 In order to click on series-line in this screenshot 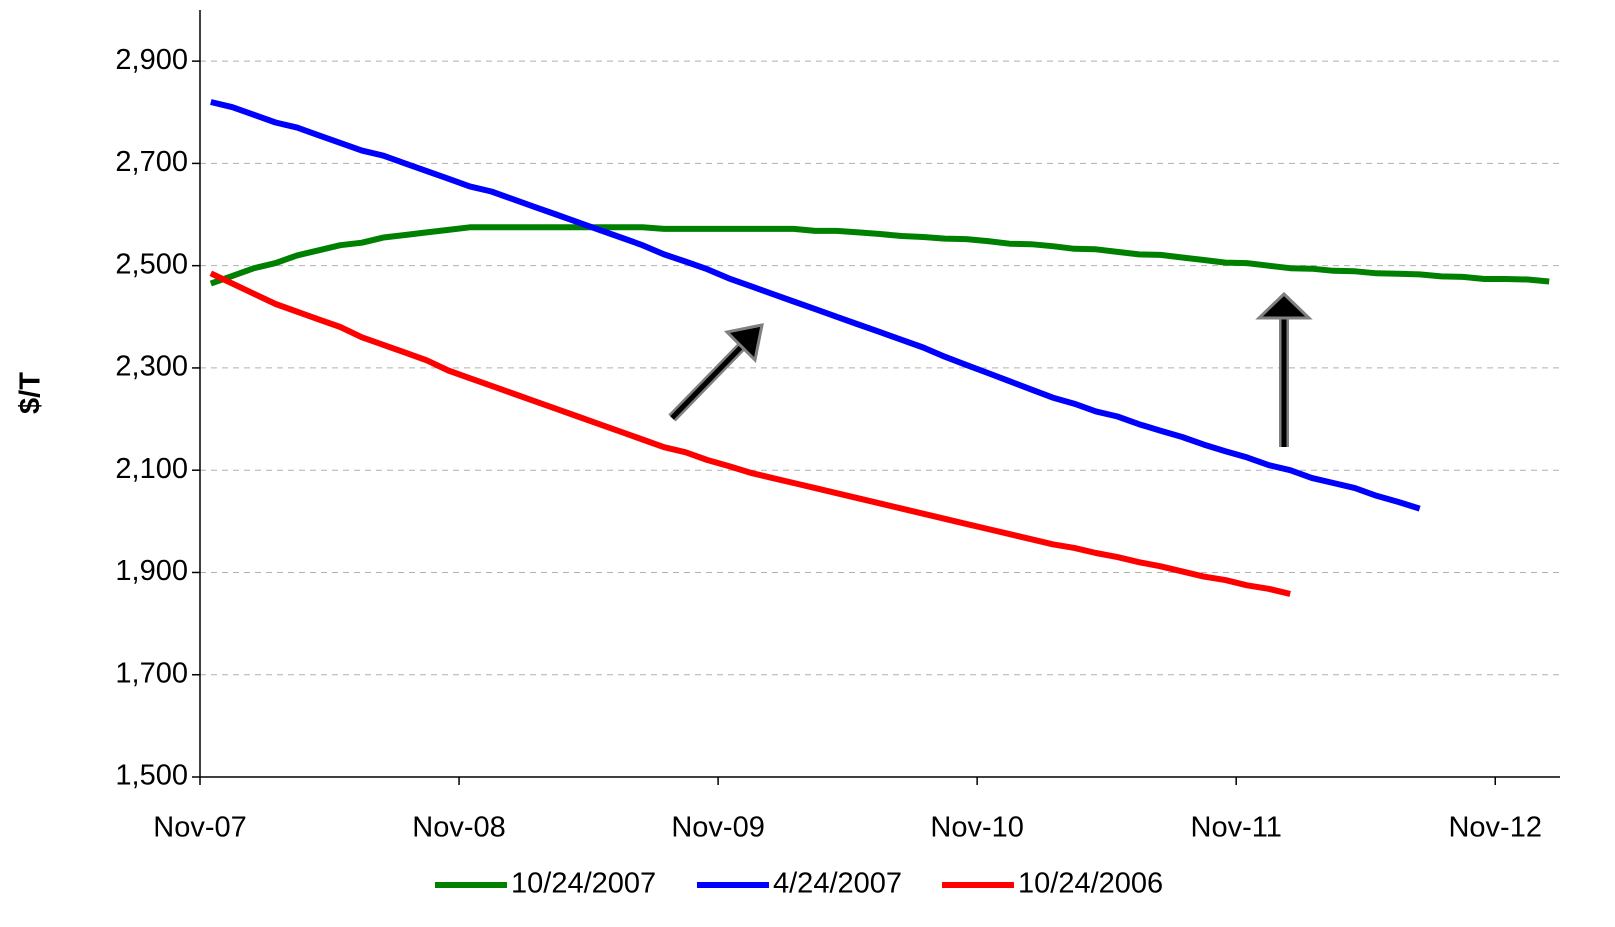, I will do `click(879, 255)`.